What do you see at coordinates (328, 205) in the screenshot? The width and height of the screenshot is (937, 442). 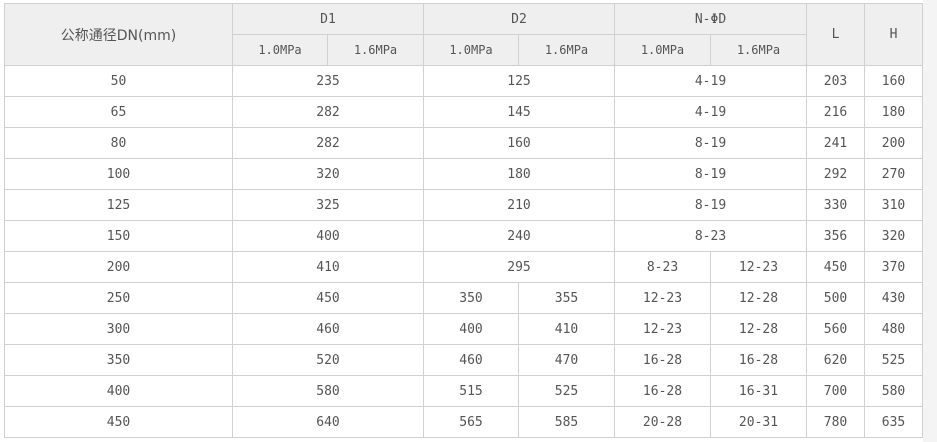 I see `cell-d1: 325` at bounding box center [328, 205].